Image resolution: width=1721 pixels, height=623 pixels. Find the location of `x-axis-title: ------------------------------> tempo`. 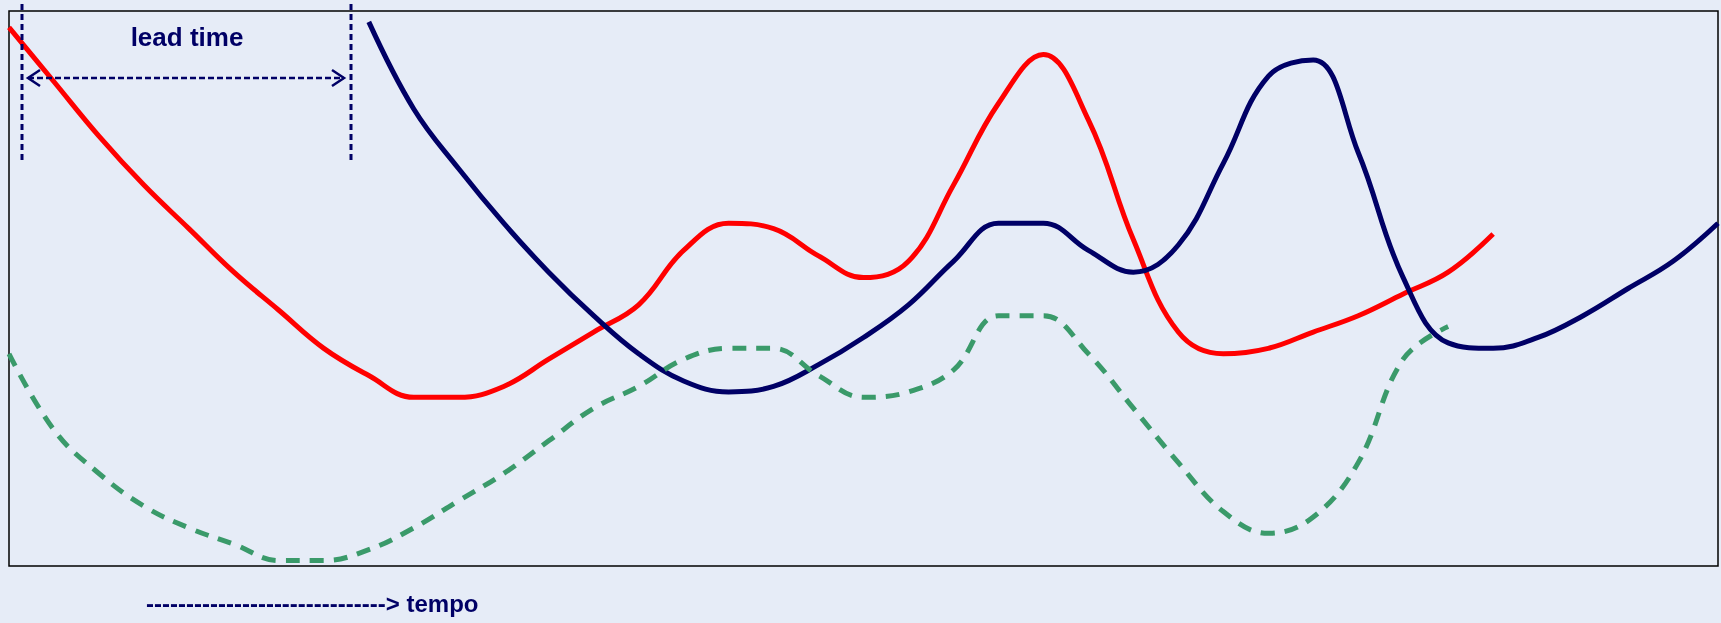

x-axis-title: ------------------------------> tempo is located at coordinates (312, 604).